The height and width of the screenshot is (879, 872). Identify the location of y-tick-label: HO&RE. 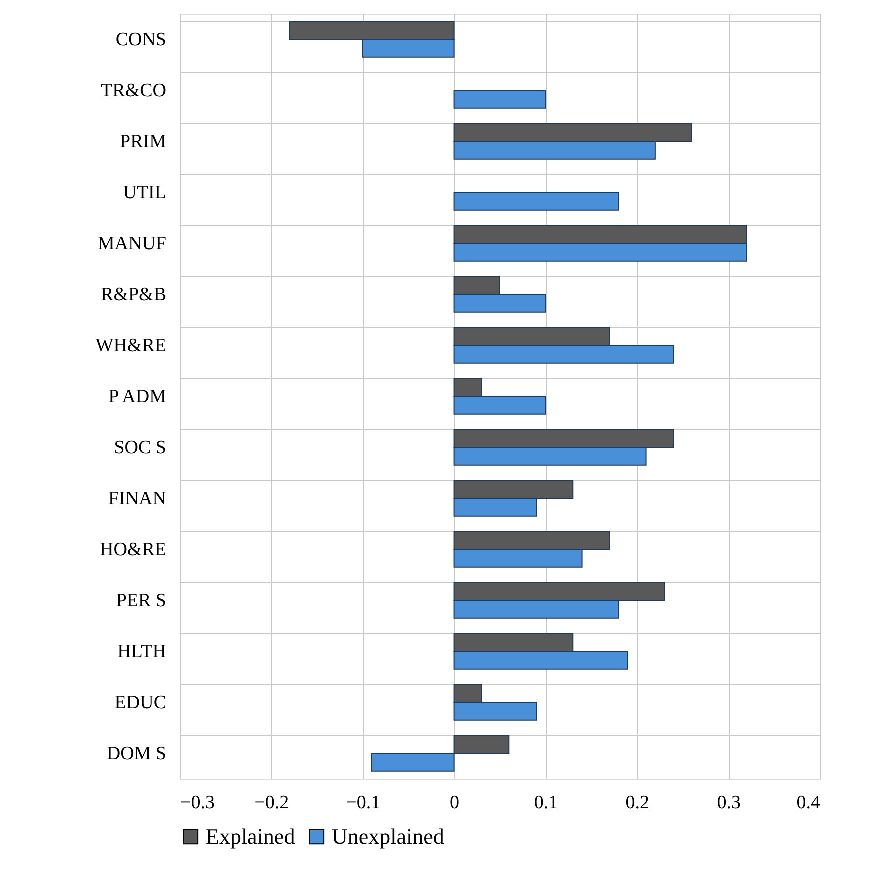
(133, 550).